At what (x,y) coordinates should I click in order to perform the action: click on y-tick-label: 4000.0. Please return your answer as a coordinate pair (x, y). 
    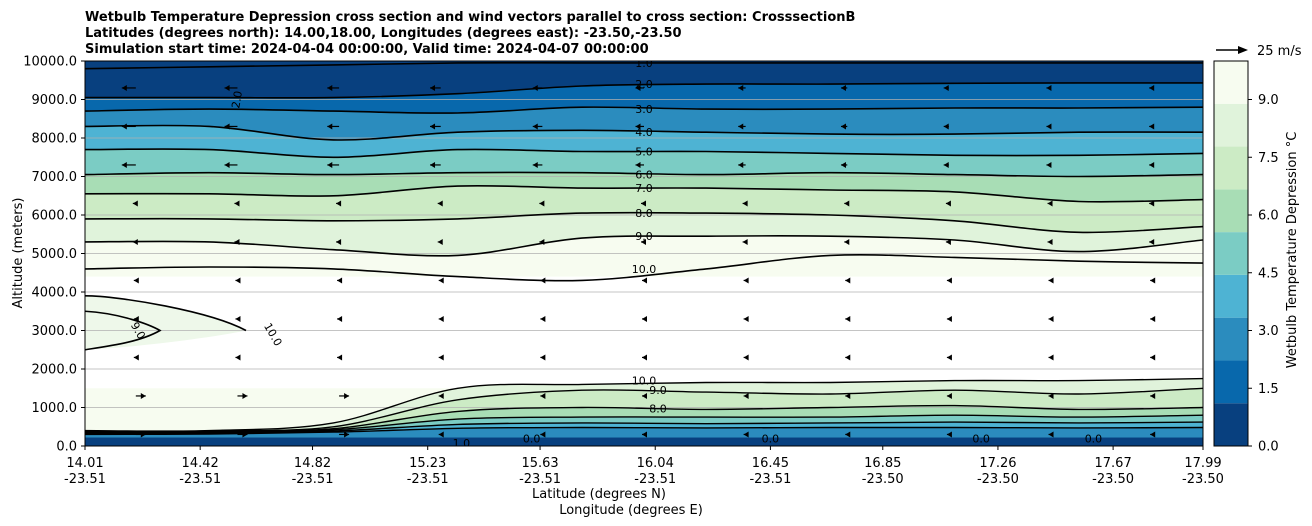
    Looking at the image, I should click on (55, 293).